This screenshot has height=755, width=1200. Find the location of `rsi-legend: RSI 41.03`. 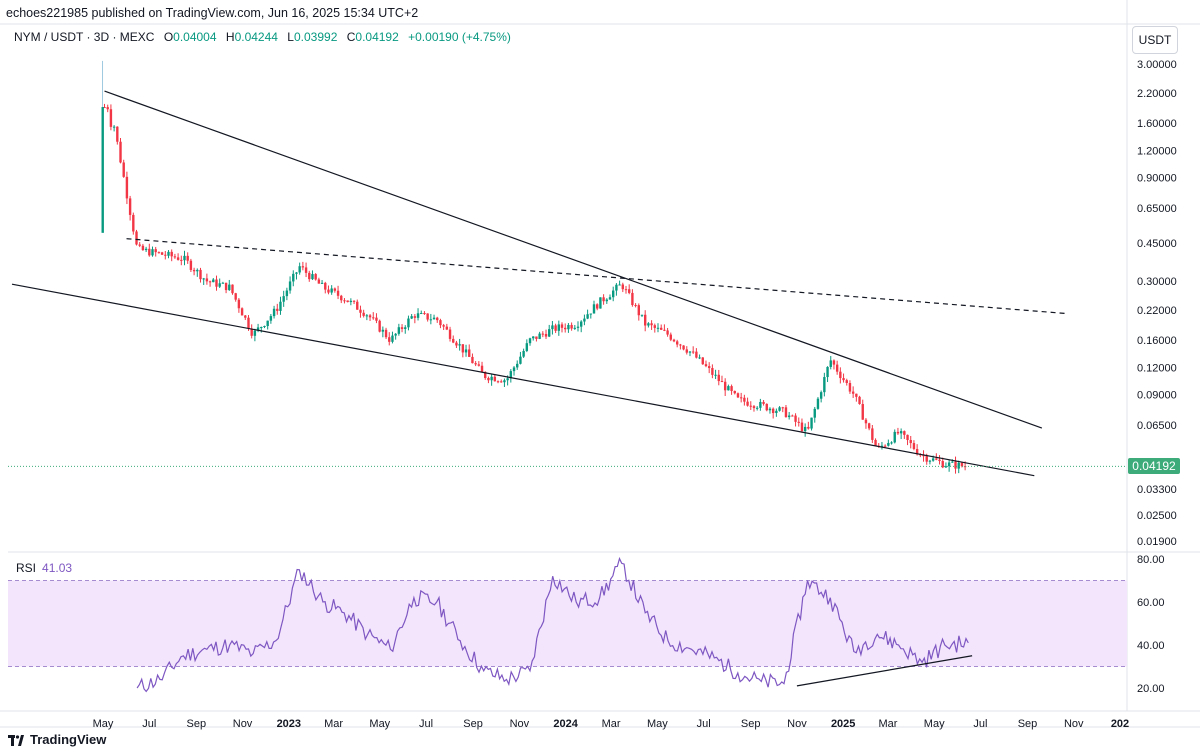

rsi-legend: RSI 41.03 is located at coordinates (44, 568).